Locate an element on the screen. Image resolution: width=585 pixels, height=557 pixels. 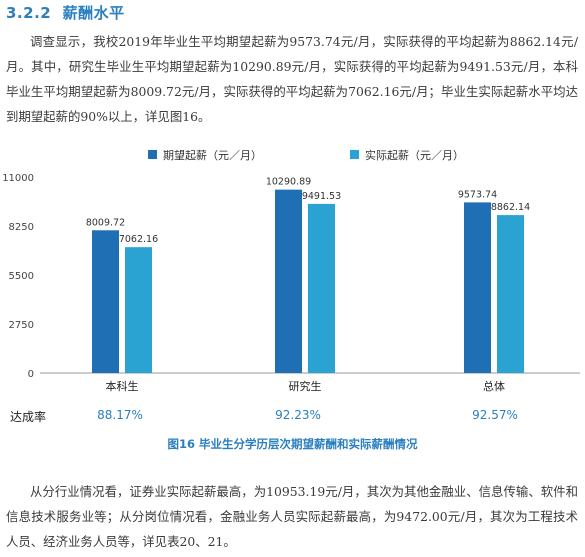
x-category-label-1: 研究生 is located at coordinates (305, 386).